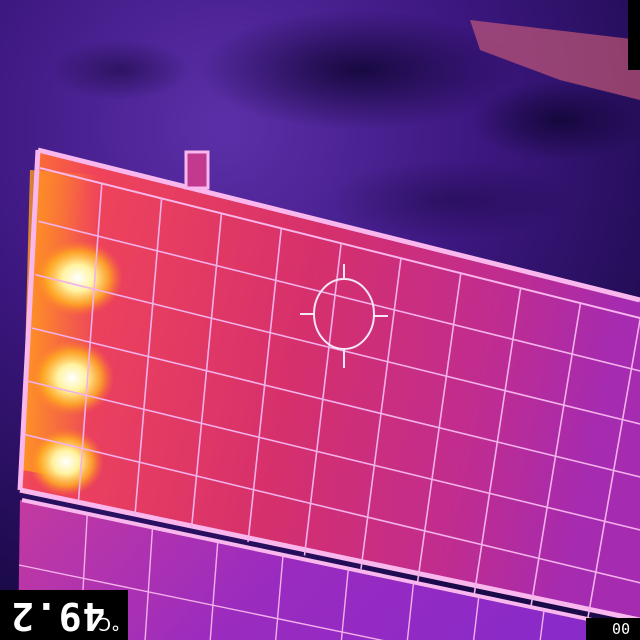 This screenshot has height=640, width=640. Describe the element at coordinates (201, 602) in the screenshot. I see `cell-row-line` at that location.